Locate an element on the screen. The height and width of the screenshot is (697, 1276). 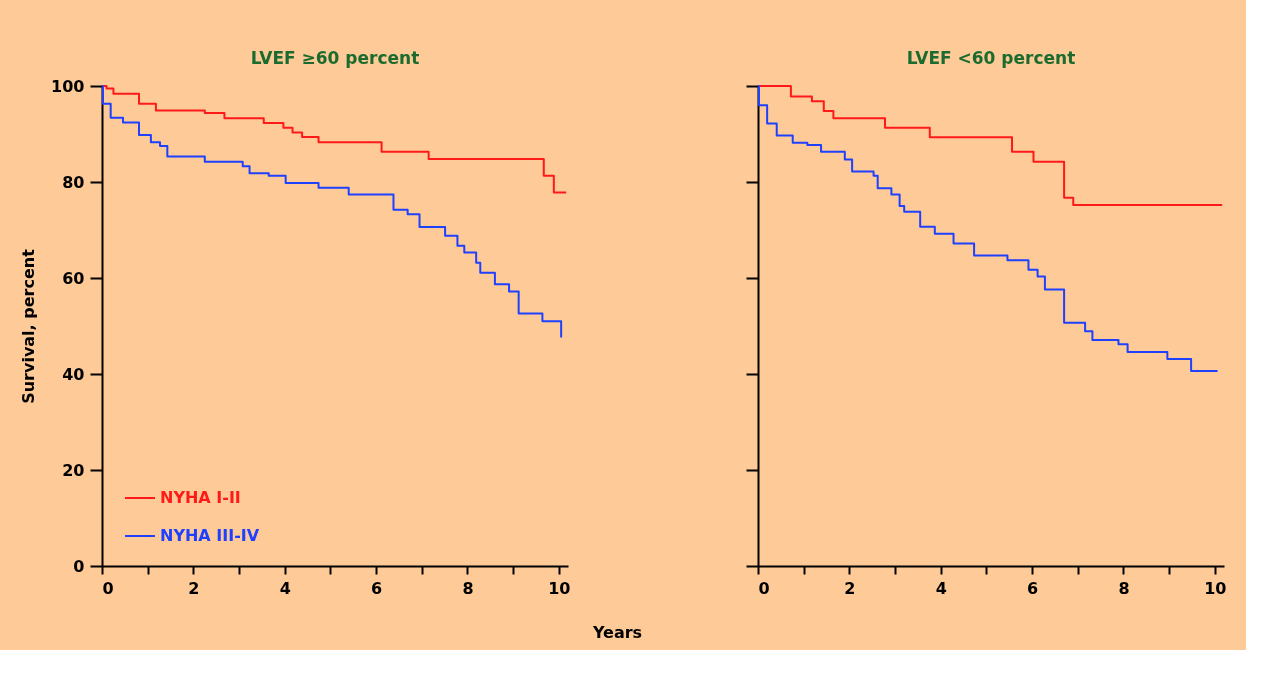
y-axis-title: Survival, percent is located at coordinates (29, 326).